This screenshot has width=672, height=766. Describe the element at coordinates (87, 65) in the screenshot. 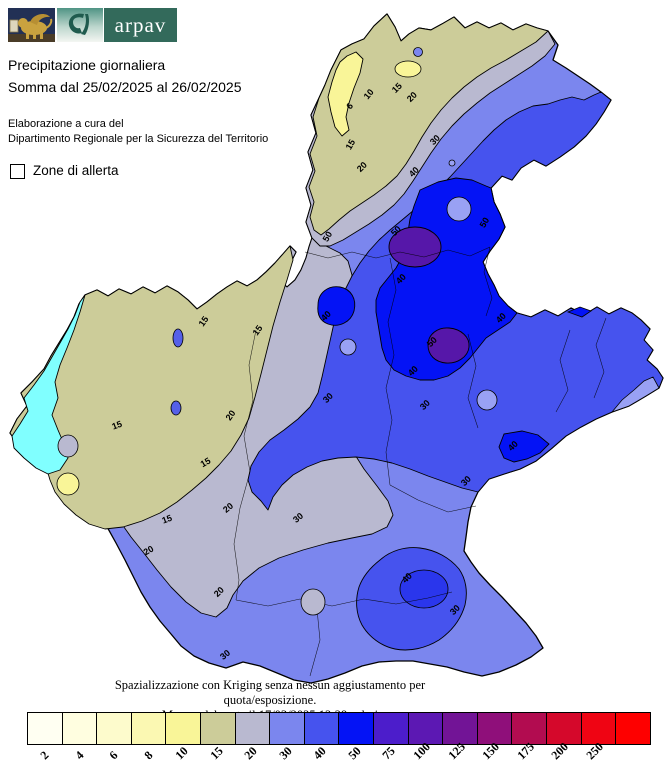

I see `page-title: Precipitazione giornaliera` at that location.